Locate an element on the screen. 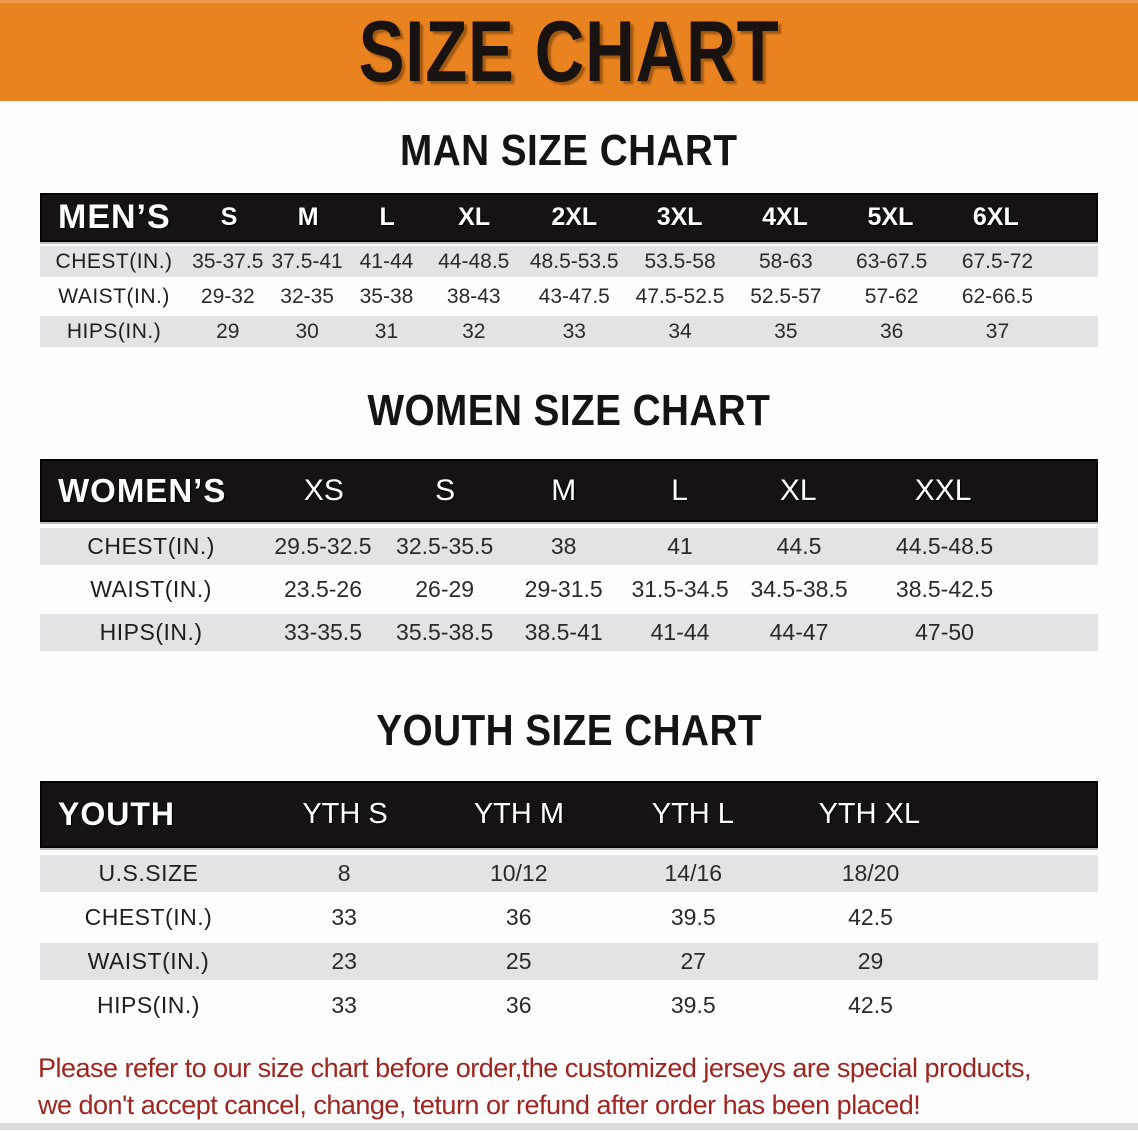 Image resolution: width=1138 pixels, height=1132 pixels. value-cell: 31.5-34.5 is located at coordinates (680, 589).